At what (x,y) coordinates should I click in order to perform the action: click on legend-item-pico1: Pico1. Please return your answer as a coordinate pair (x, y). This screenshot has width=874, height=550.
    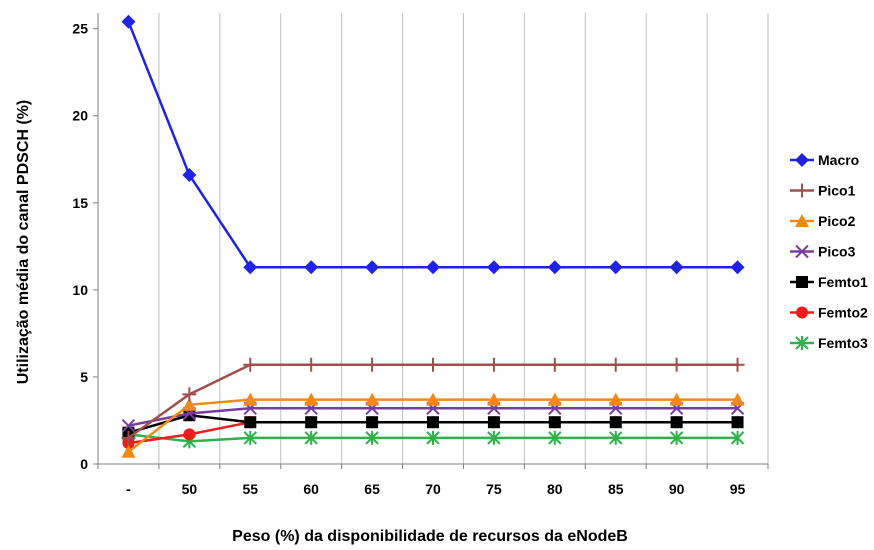
    Looking at the image, I should click on (823, 191).